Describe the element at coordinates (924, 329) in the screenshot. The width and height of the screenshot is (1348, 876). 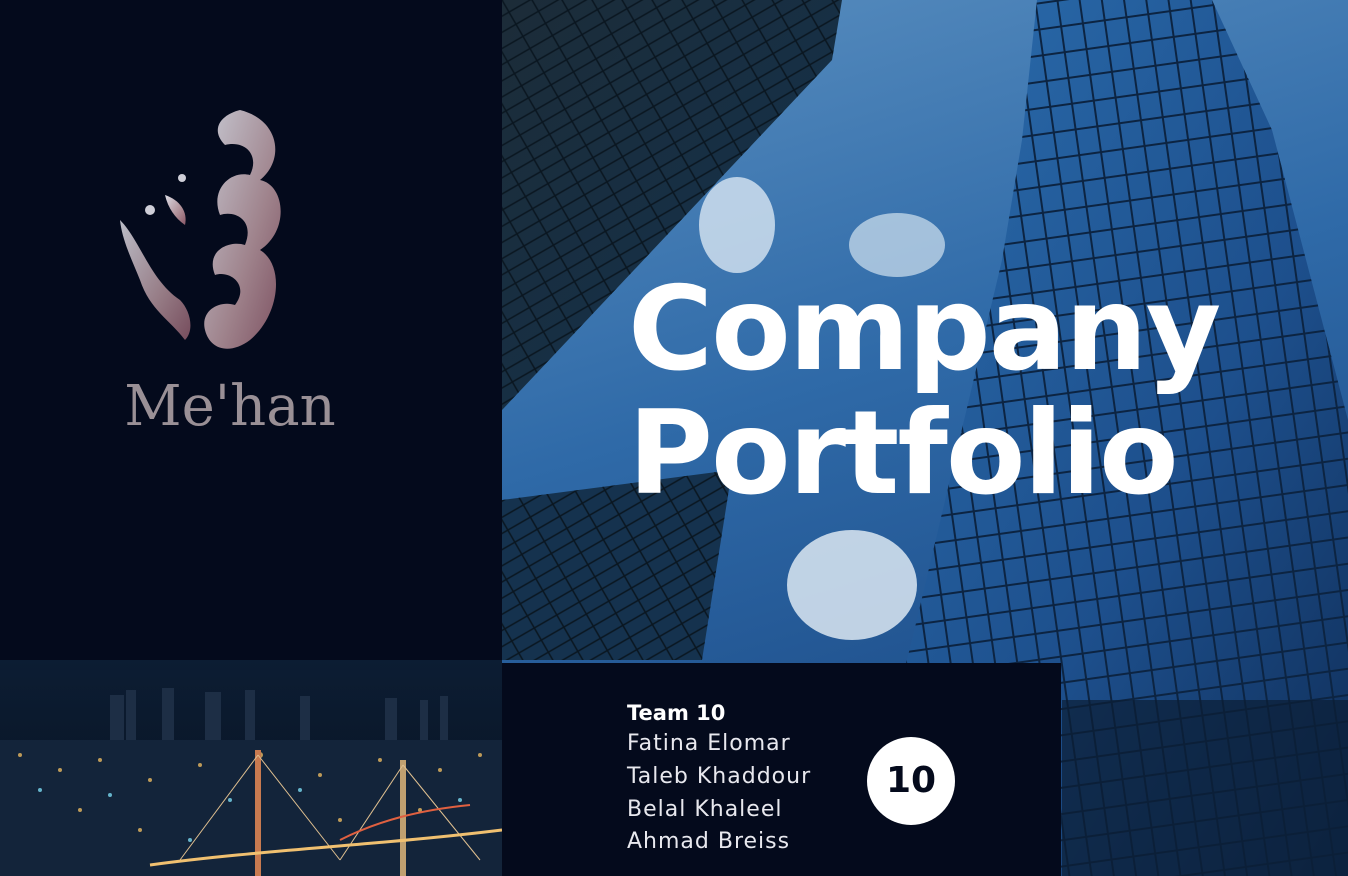
I see `title-line-company: Company` at that location.